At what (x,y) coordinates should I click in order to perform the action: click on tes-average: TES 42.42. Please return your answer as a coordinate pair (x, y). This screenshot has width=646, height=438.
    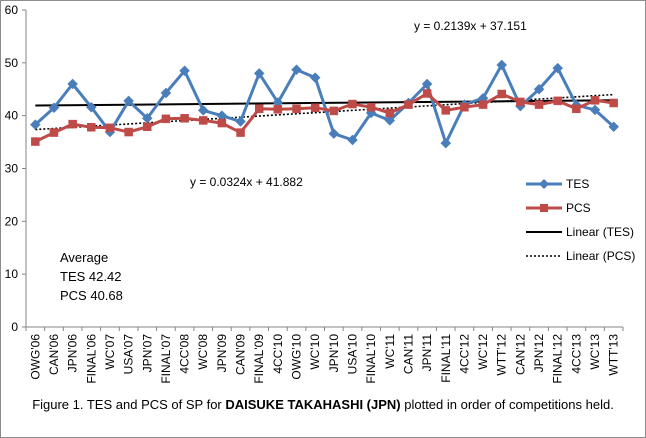
    Looking at the image, I should click on (91, 276).